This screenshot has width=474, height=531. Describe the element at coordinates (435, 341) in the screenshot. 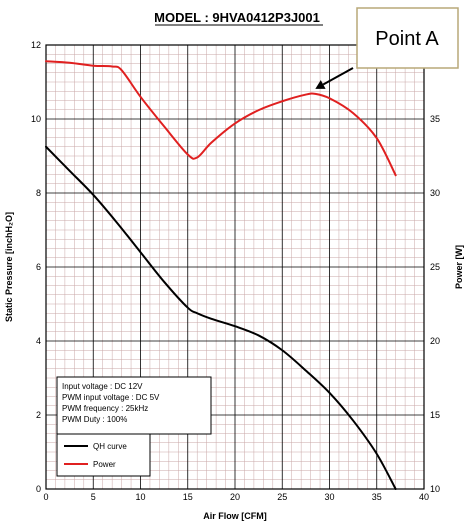

I see `y2-tick-label: 20` at that location.